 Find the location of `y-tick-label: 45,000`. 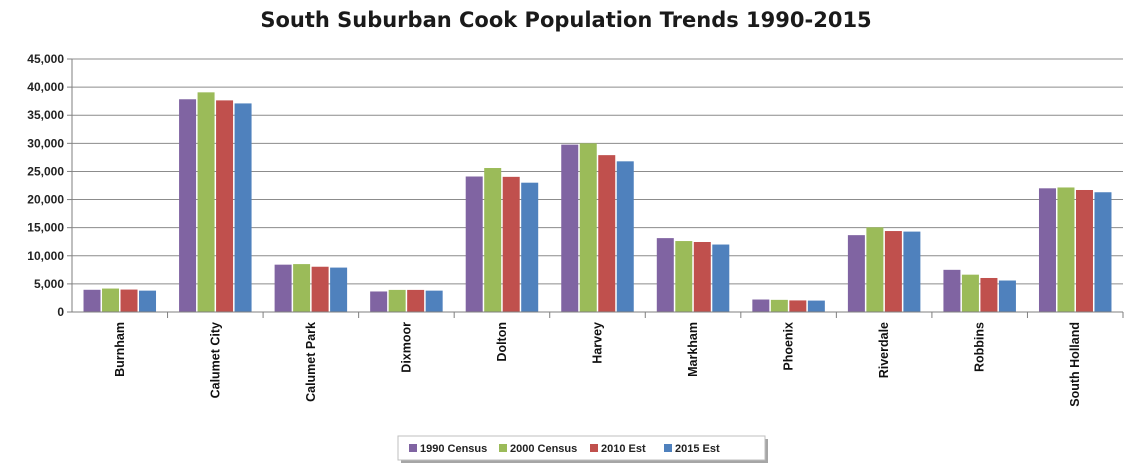

y-tick-label: 45,000 is located at coordinates (45, 59).